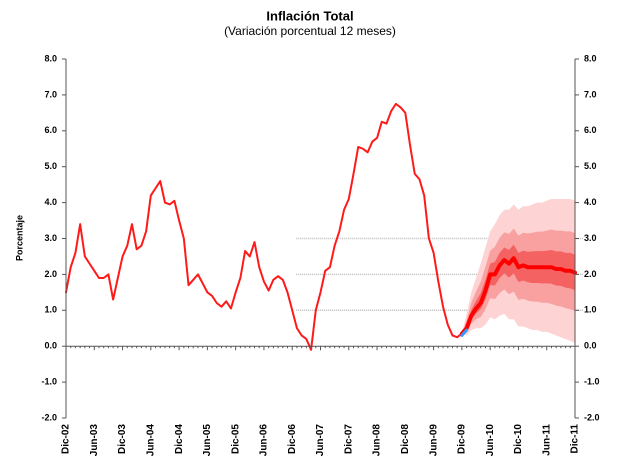  Describe the element at coordinates (590, 310) in the screenshot. I see `y2-tick-label: 1.0` at that location.